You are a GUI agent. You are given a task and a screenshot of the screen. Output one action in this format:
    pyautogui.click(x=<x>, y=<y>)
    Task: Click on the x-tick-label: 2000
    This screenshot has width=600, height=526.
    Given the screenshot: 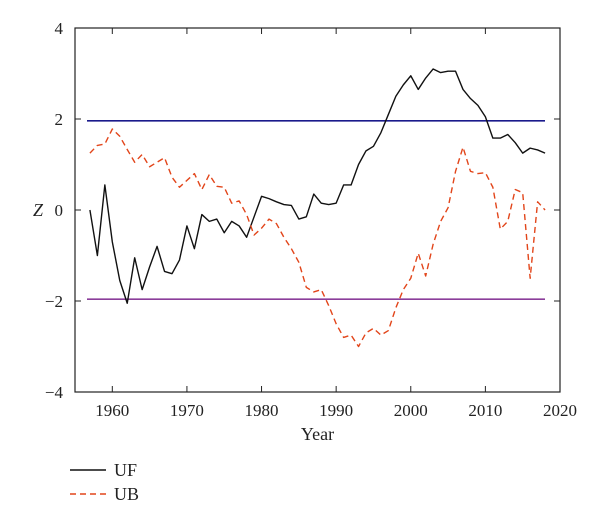 What is the action you would take?
    pyautogui.click(x=411, y=410)
    